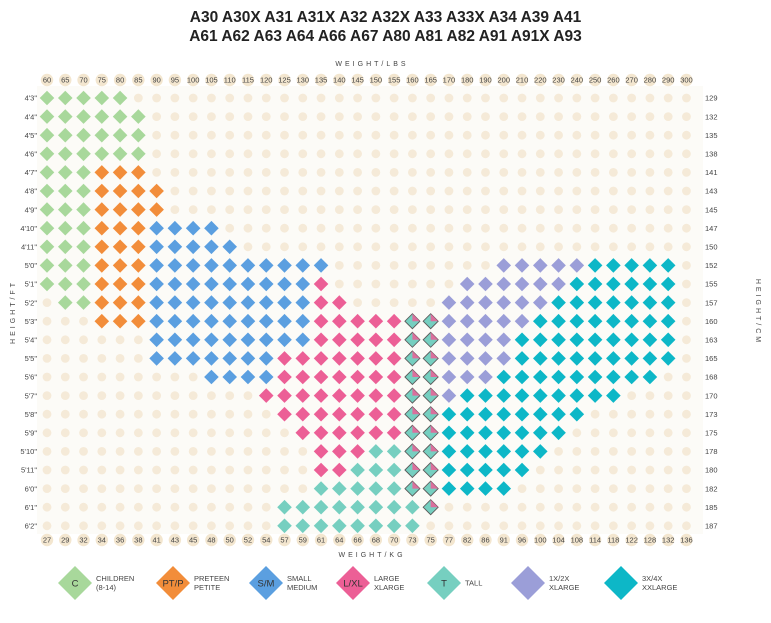 Image resolution: width=771 pixels, height=623 pixels. I want to click on legend-label-sub: XLARGE, so click(564, 587).